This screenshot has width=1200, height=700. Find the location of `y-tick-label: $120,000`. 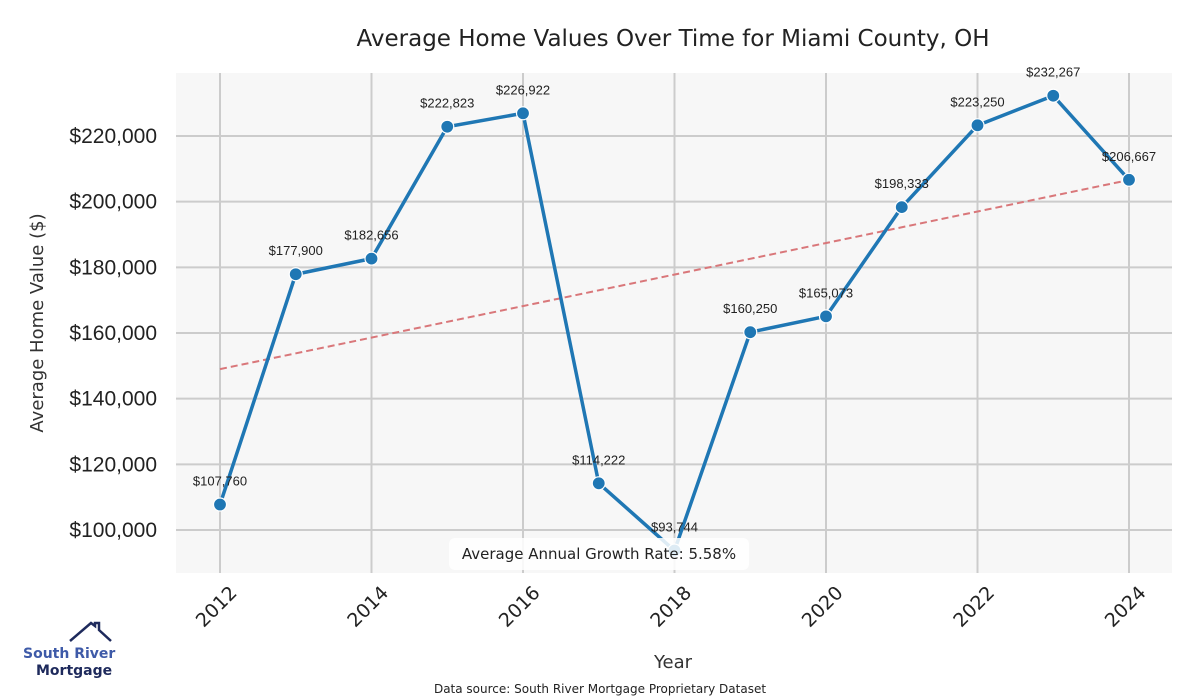

y-tick-label: $120,000 is located at coordinates (113, 464).